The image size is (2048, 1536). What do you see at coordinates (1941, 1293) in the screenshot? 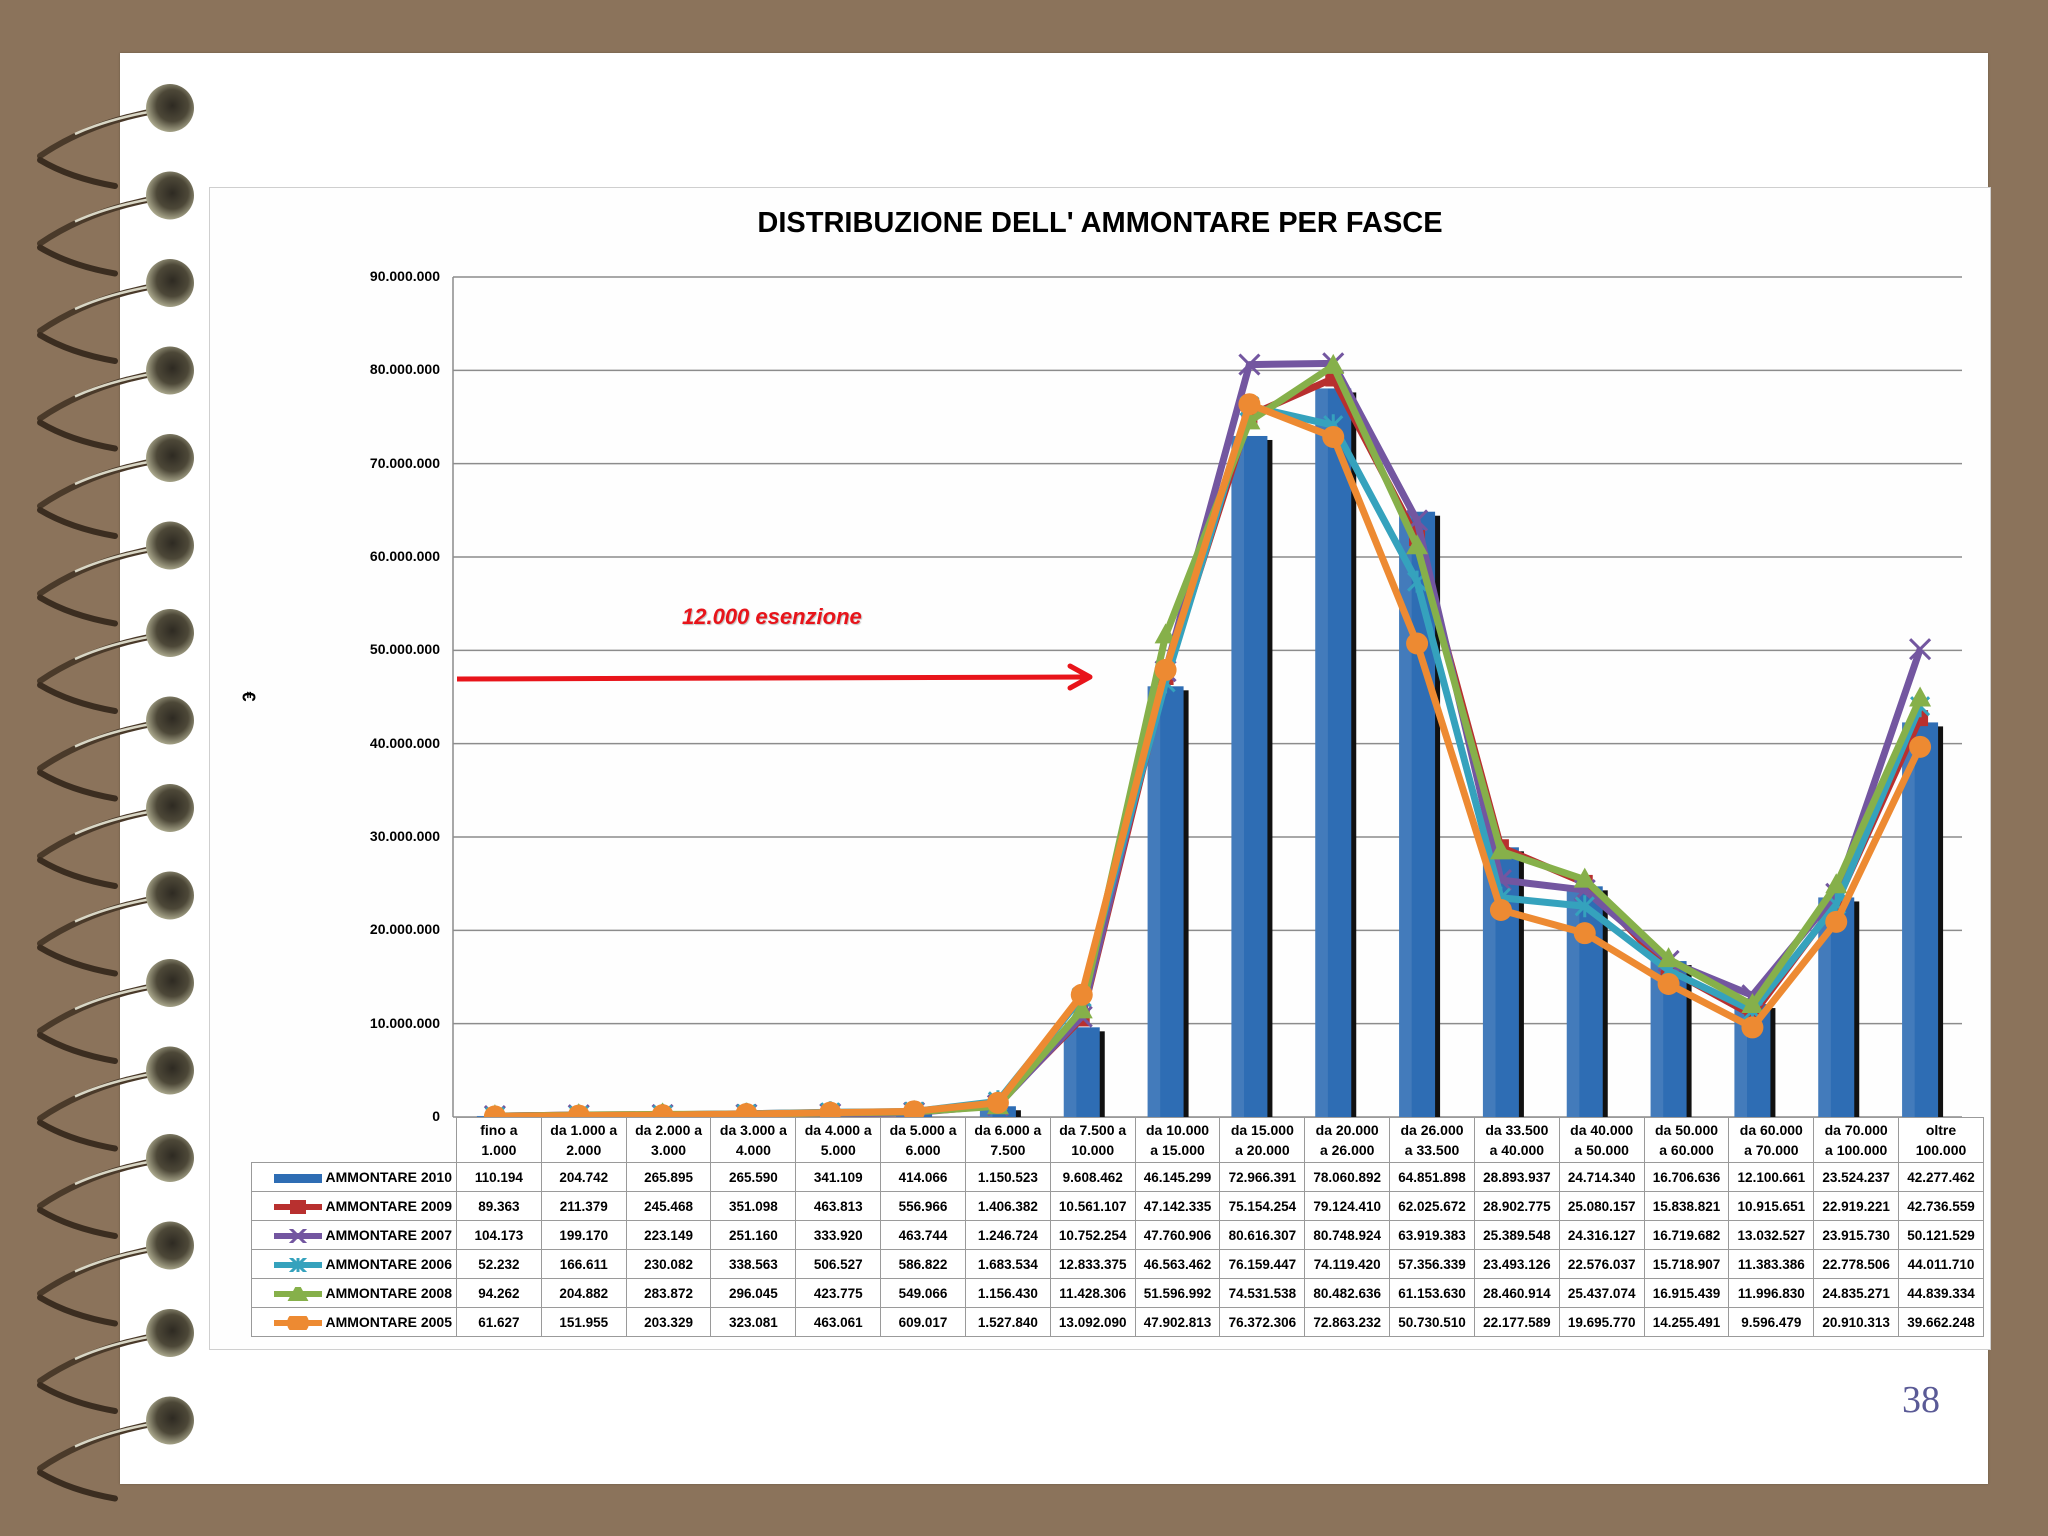
I see `table-cell: 44.839.334` at bounding box center [1941, 1293].